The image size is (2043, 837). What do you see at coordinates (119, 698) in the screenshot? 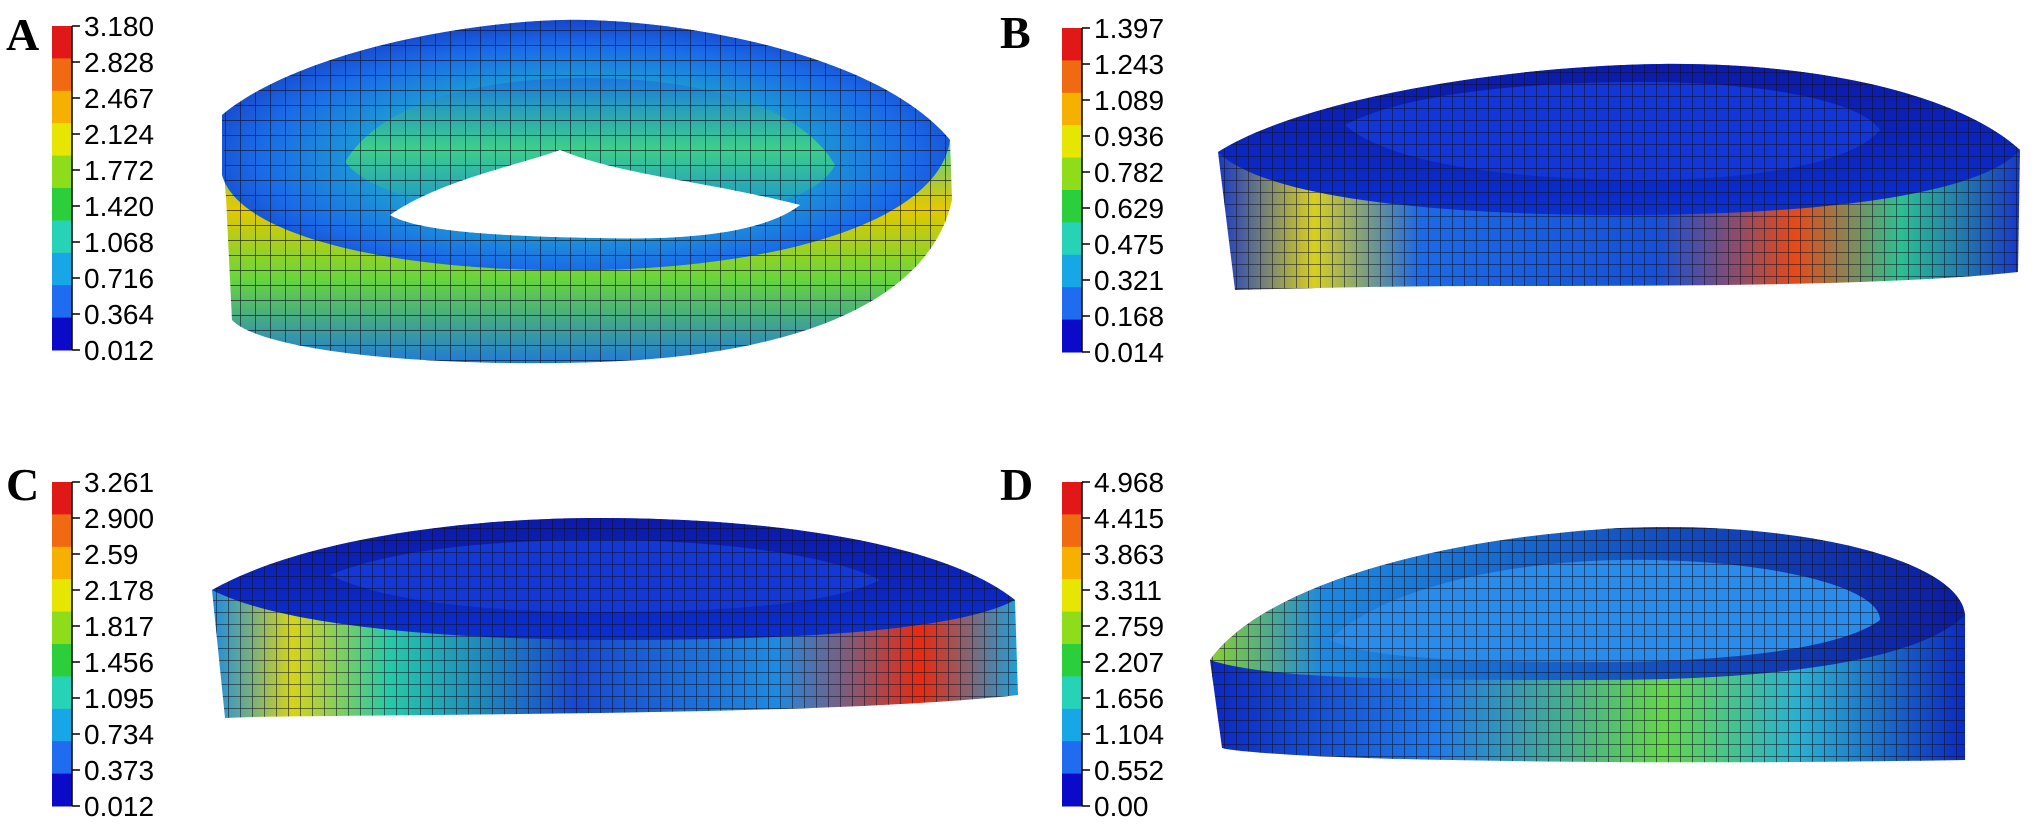
I see `colorbar-tick-label: 1.095` at bounding box center [119, 698].